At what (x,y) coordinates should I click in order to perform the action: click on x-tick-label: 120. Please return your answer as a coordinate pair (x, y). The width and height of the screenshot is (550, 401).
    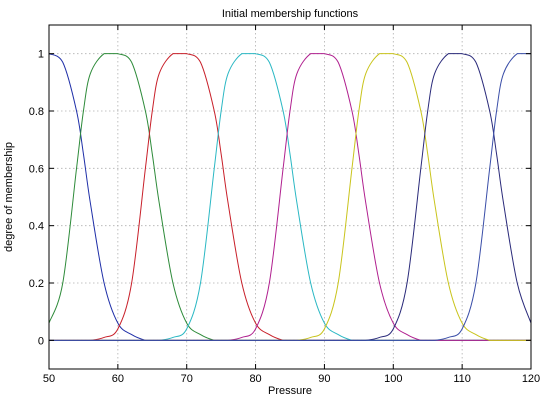
    Looking at the image, I should click on (531, 379).